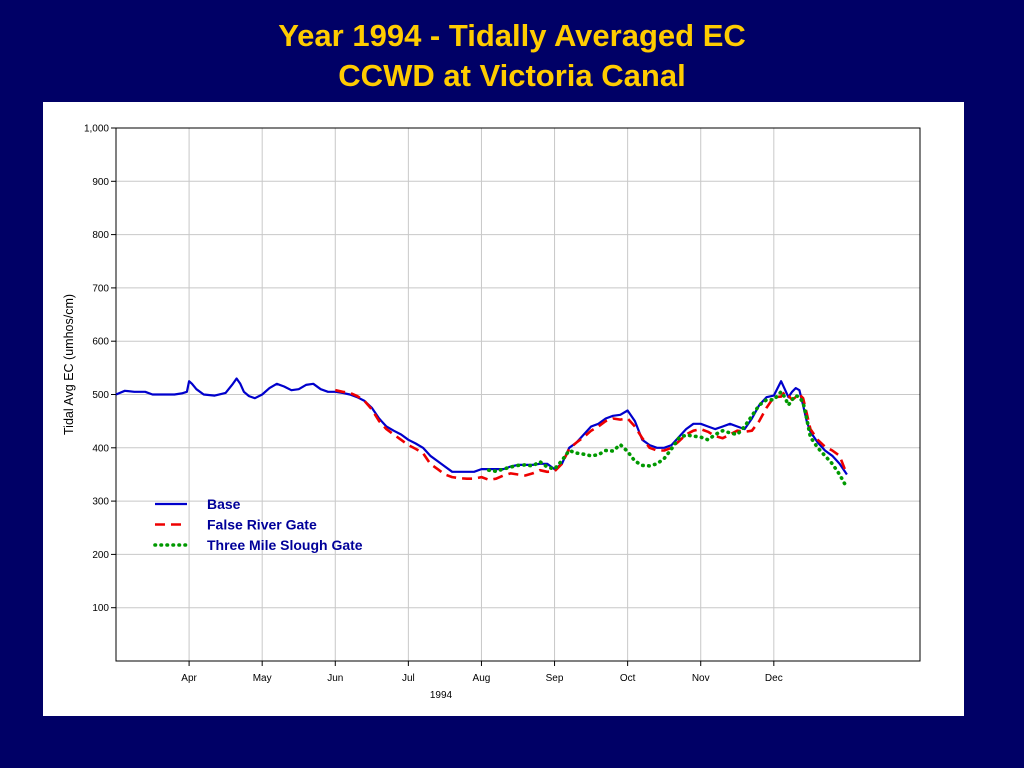  What do you see at coordinates (189, 678) in the screenshot?
I see `x-tick-label: Apr` at bounding box center [189, 678].